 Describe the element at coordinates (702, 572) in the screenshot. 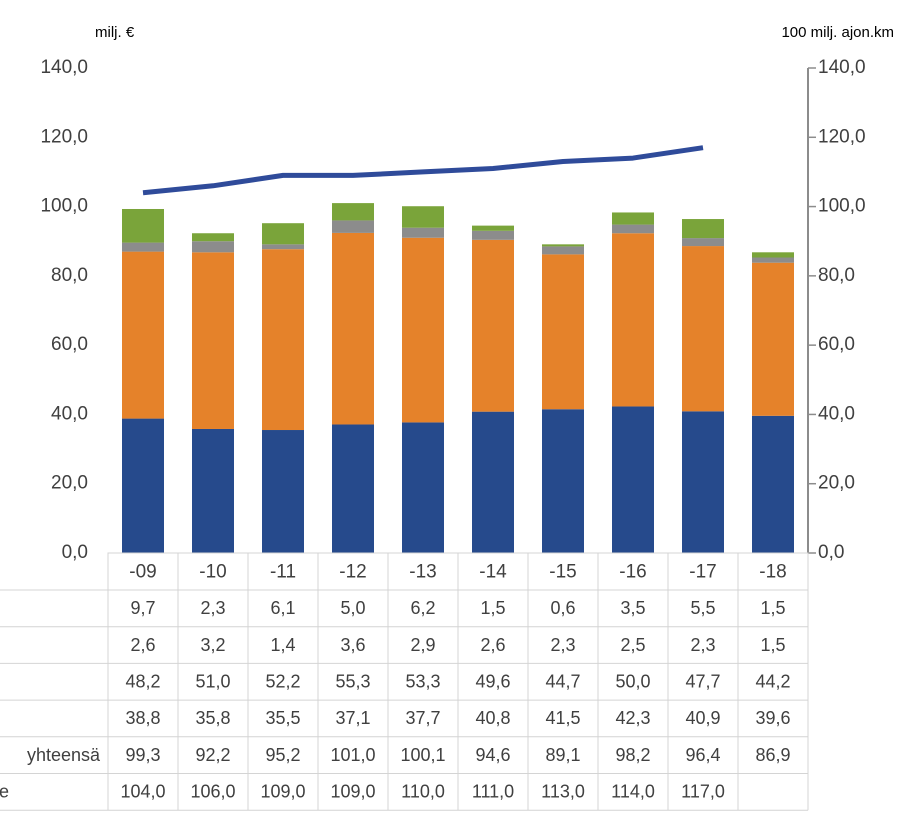

I see `x-tick-label: -17` at that location.